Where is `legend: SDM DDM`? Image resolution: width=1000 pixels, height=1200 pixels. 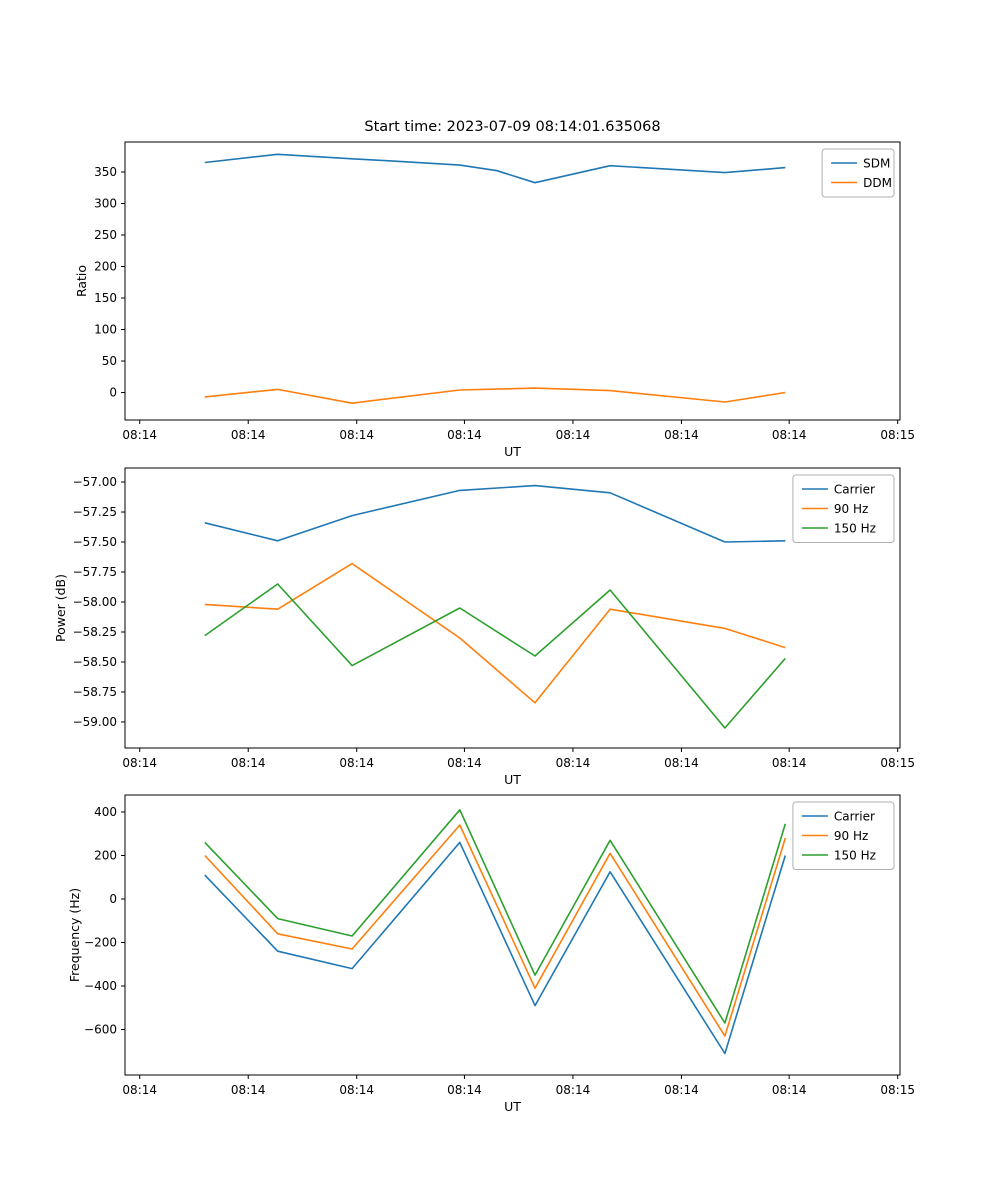 legend: SDM DDM is located at coordinates (858, 173).